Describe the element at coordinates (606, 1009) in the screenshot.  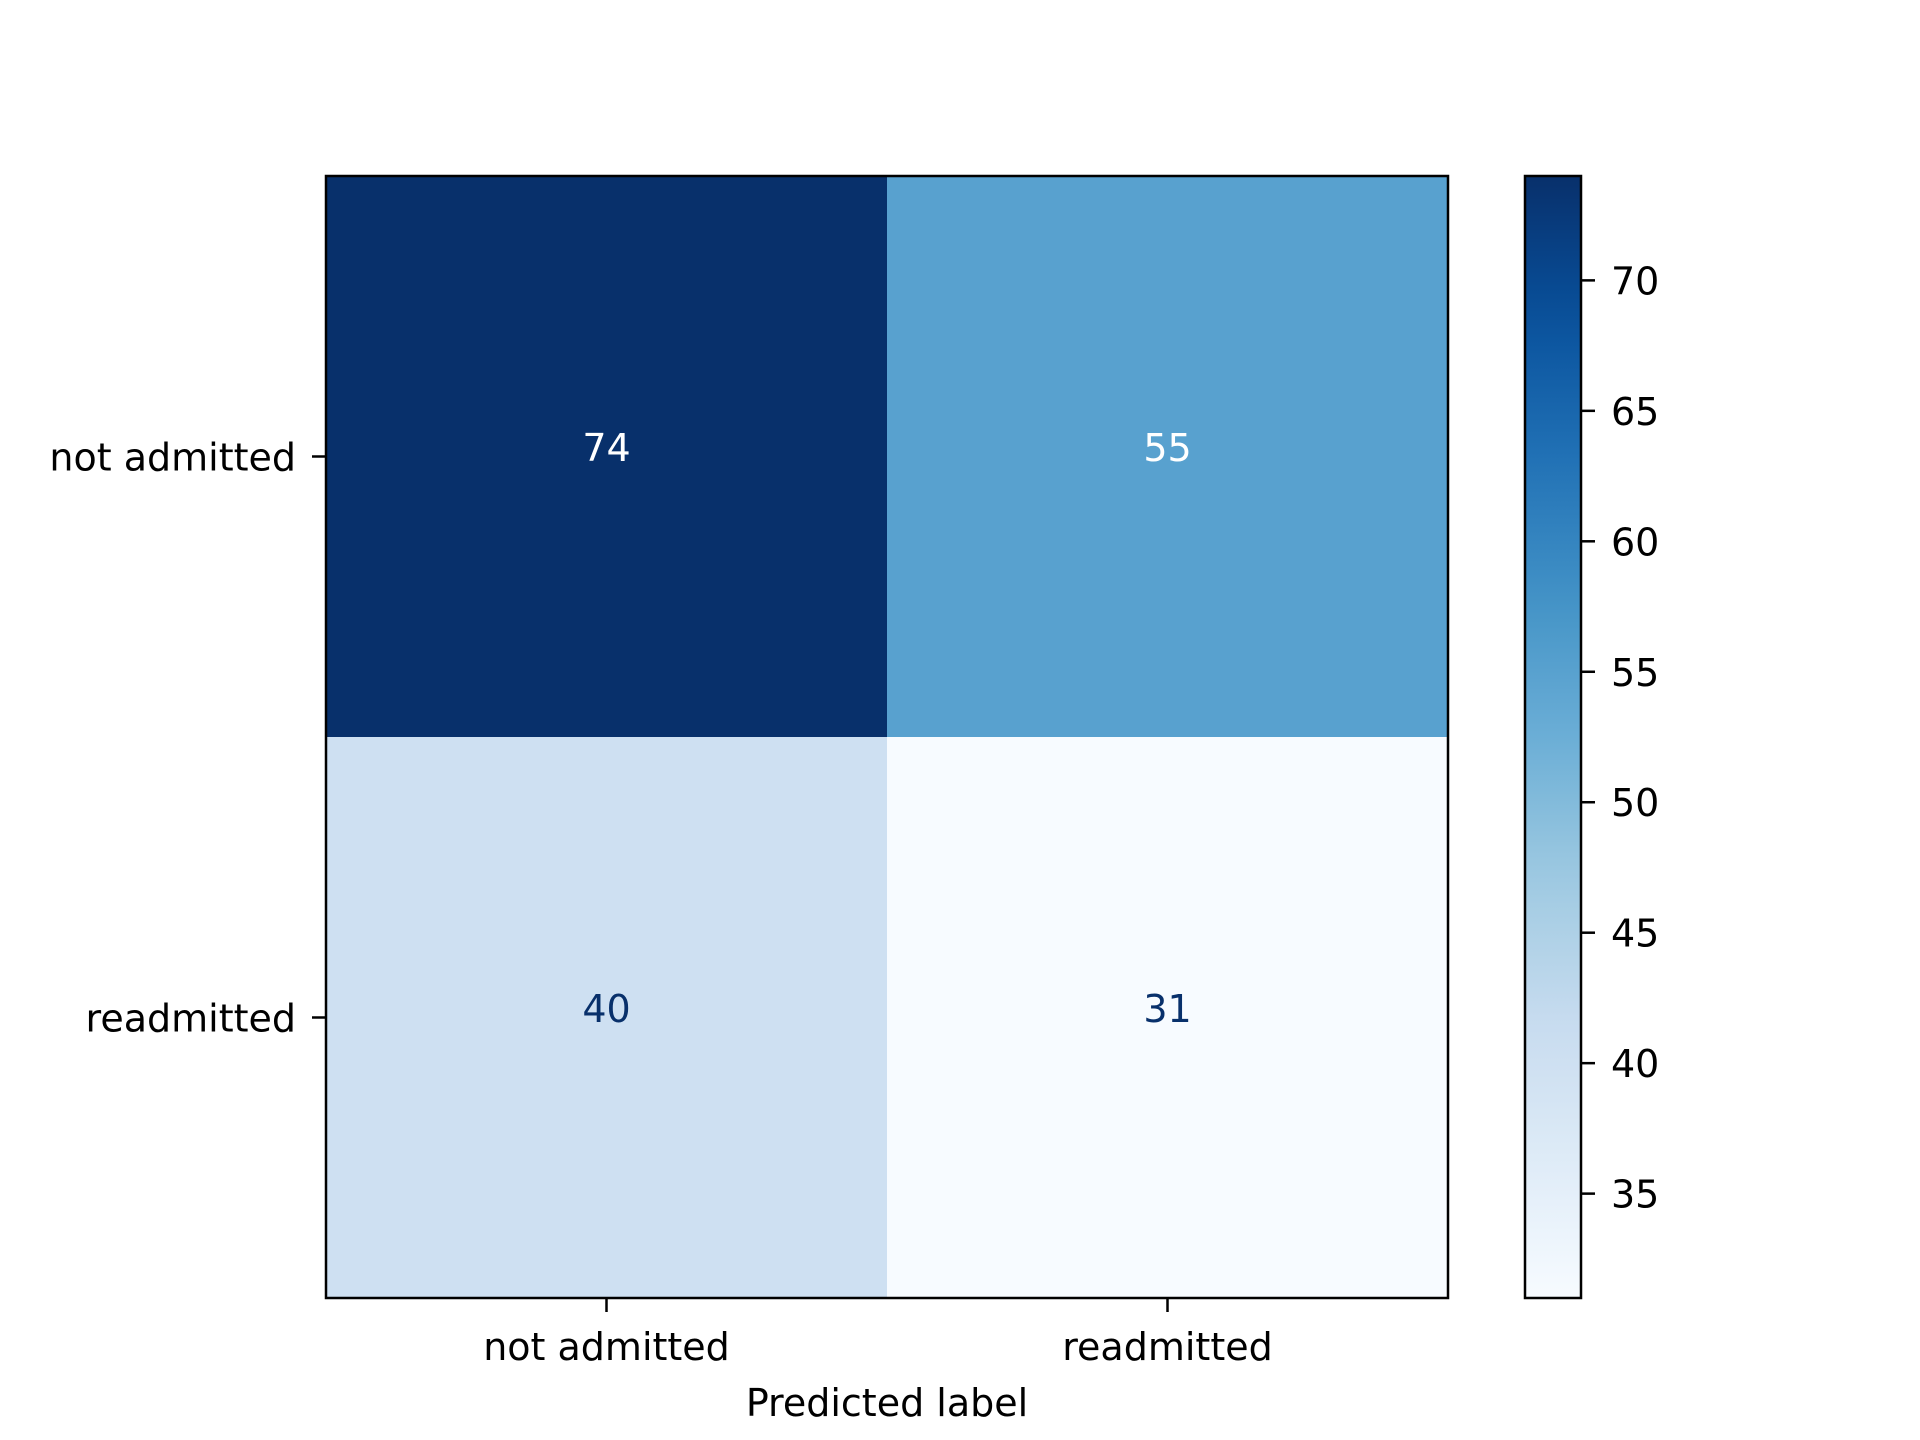
I see `cell-value-label: 40` at that location.